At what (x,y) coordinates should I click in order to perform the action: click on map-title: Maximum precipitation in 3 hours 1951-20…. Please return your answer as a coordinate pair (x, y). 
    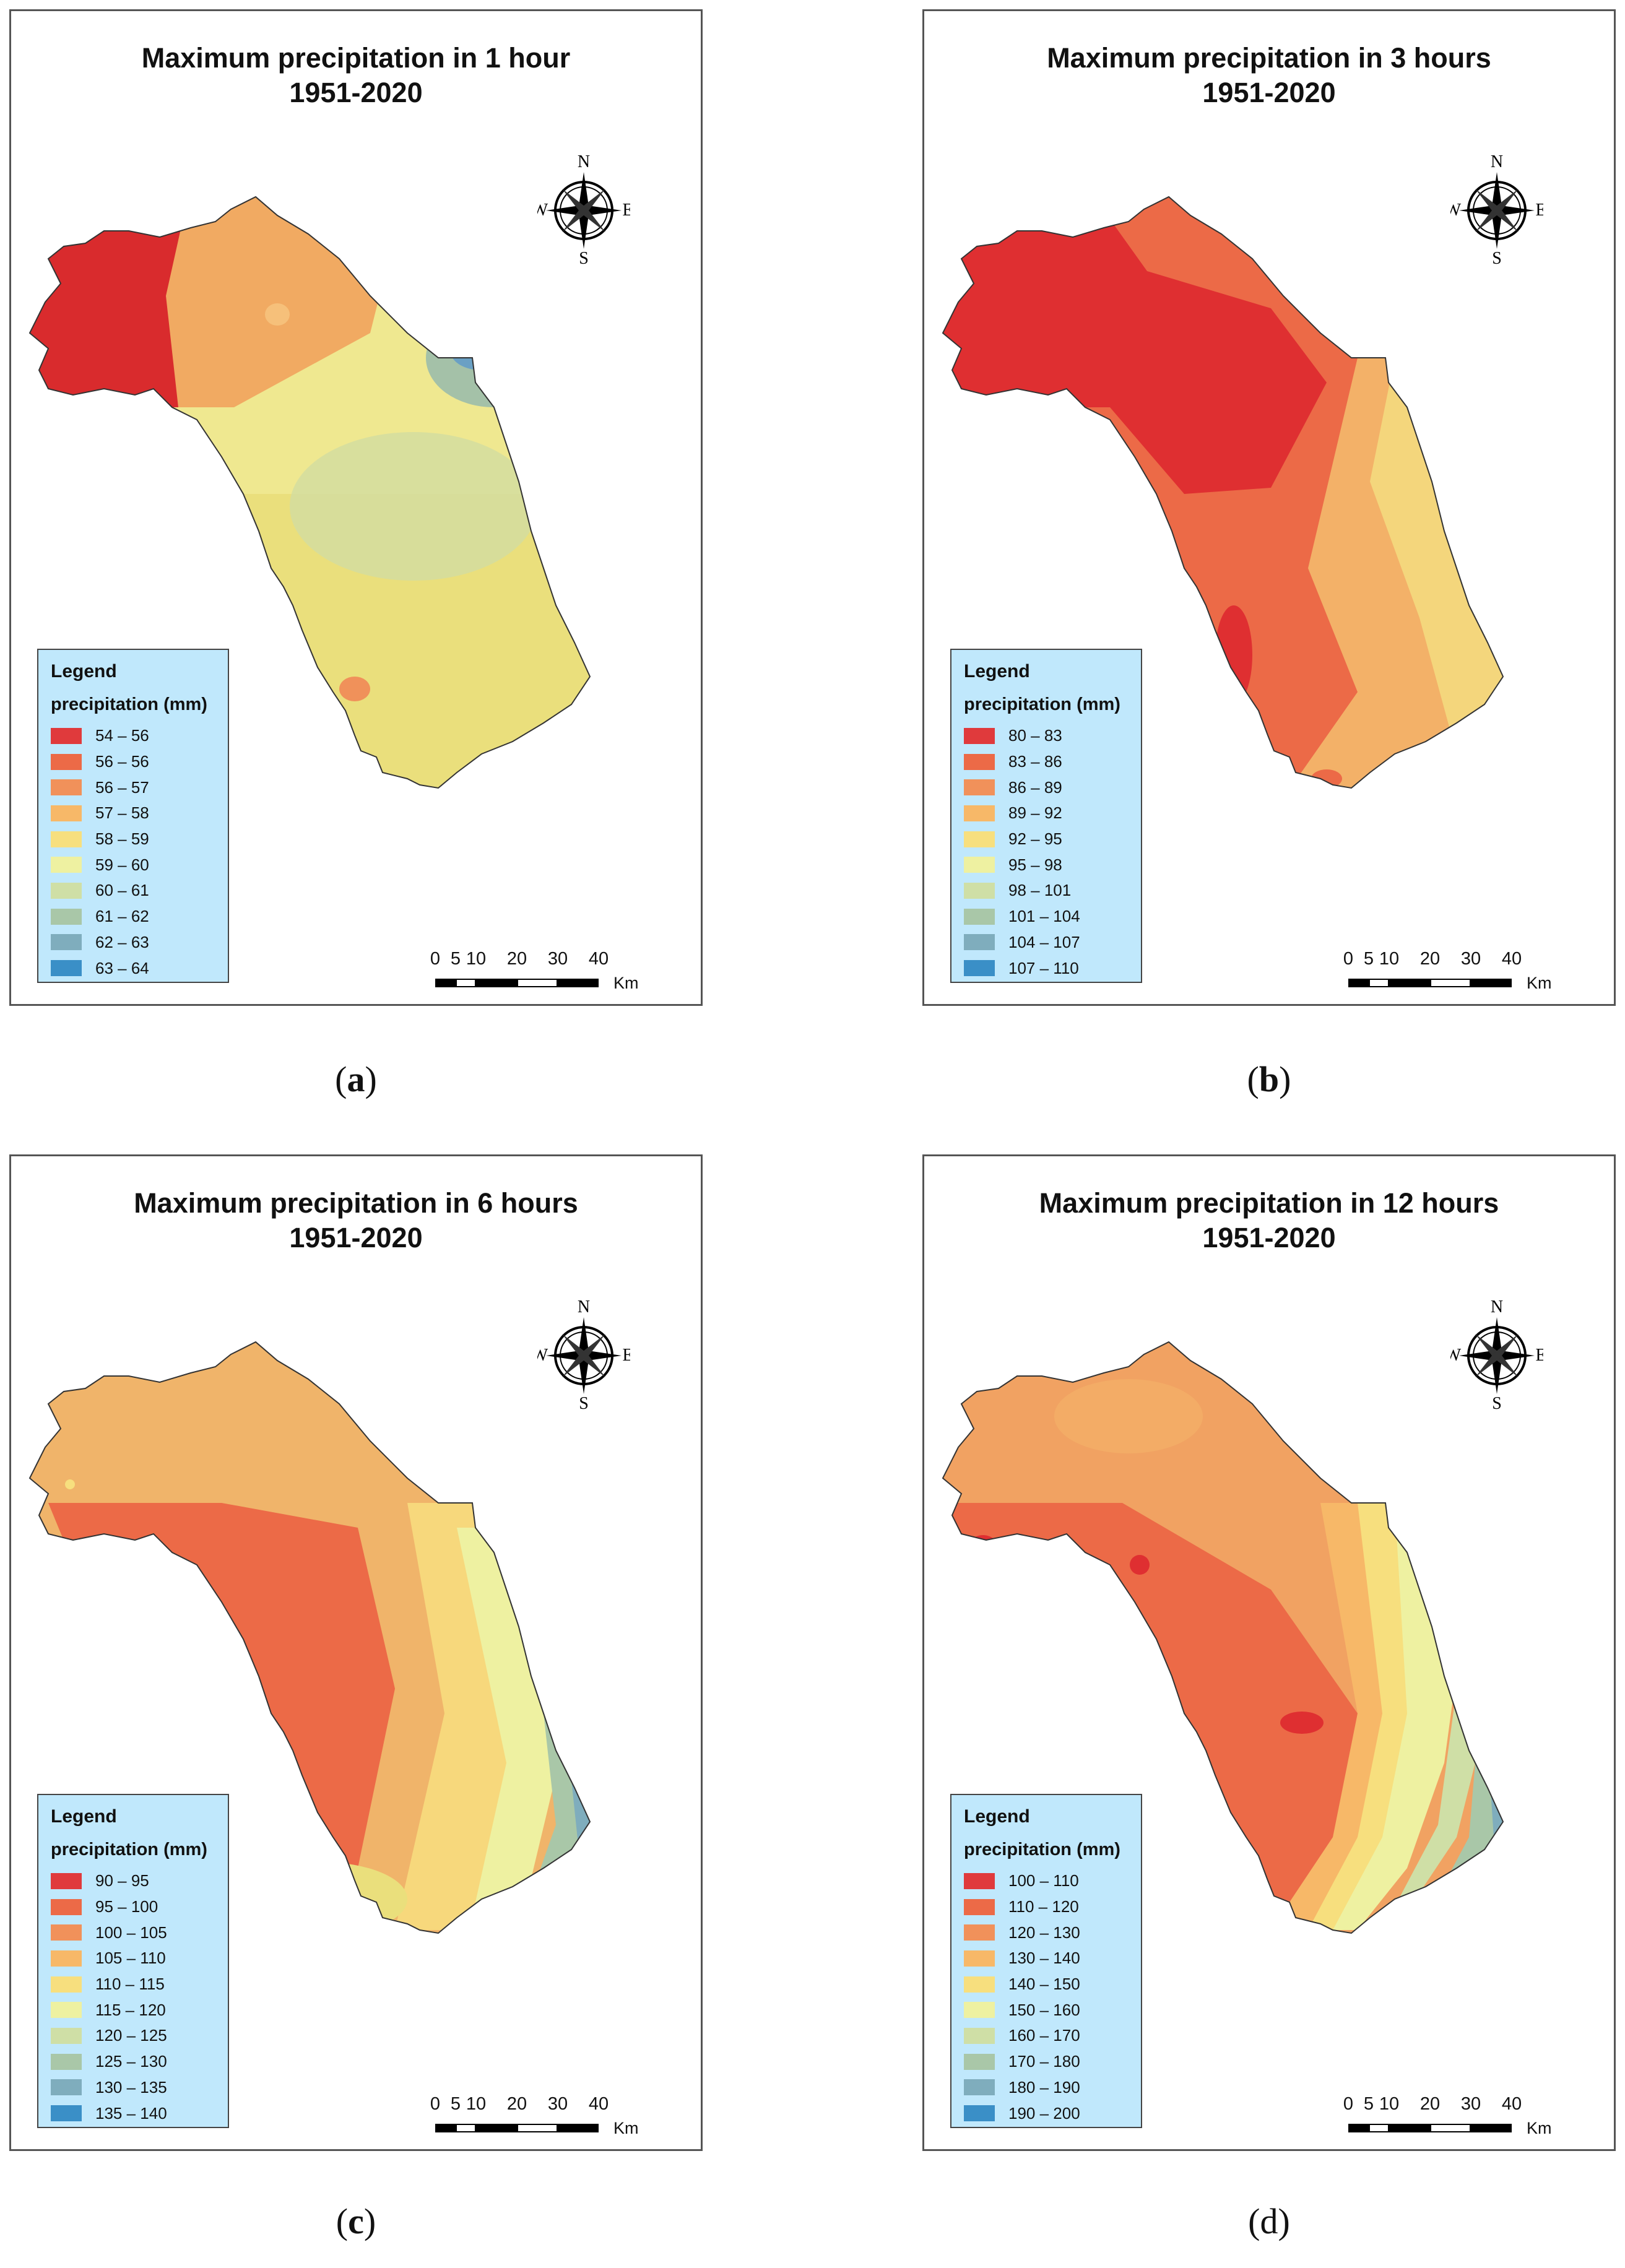
    Looking at the image, I should click on (1269, 75).